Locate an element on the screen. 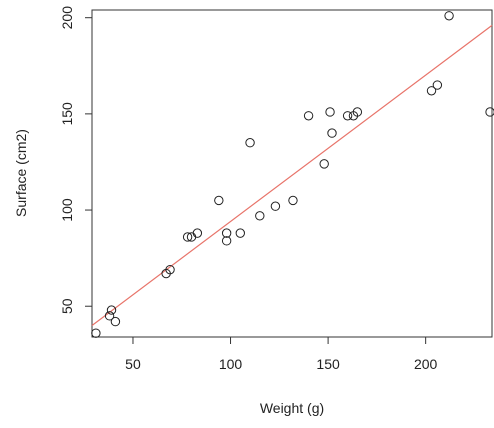  y-tick-label-150: 150 is located at coordinates (67, 114).